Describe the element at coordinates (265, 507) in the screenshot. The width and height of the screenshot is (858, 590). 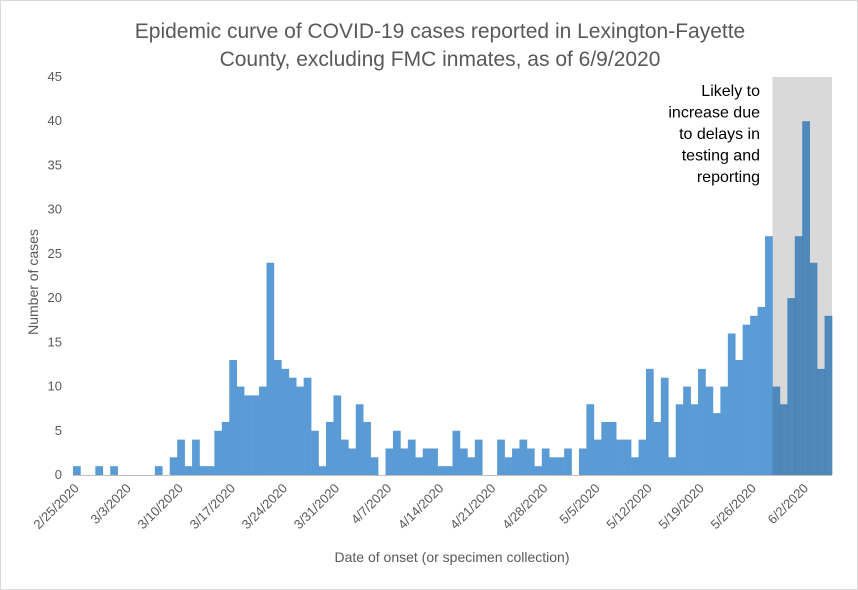
I see `x-tick-label: 3/24/2020` at that location.